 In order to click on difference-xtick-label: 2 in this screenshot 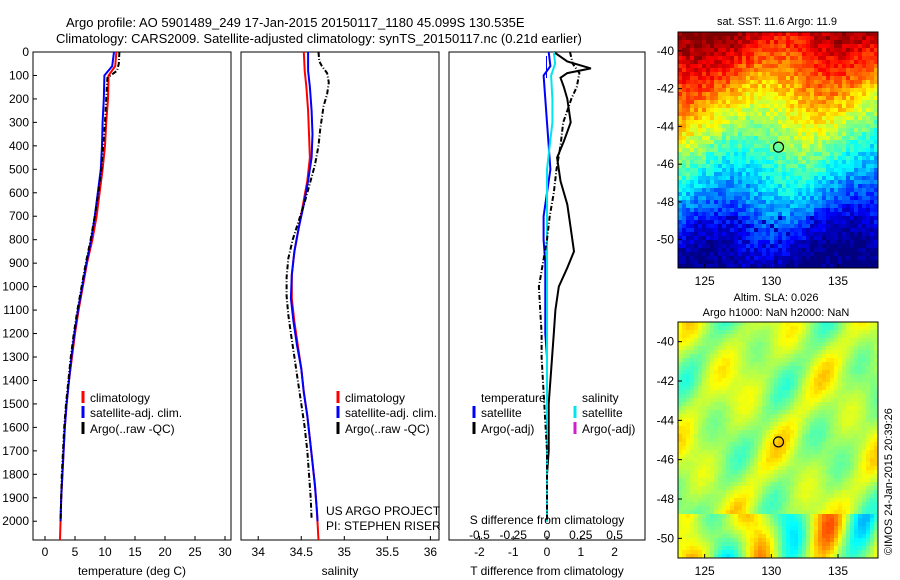, I will do `click(614, 552)`.